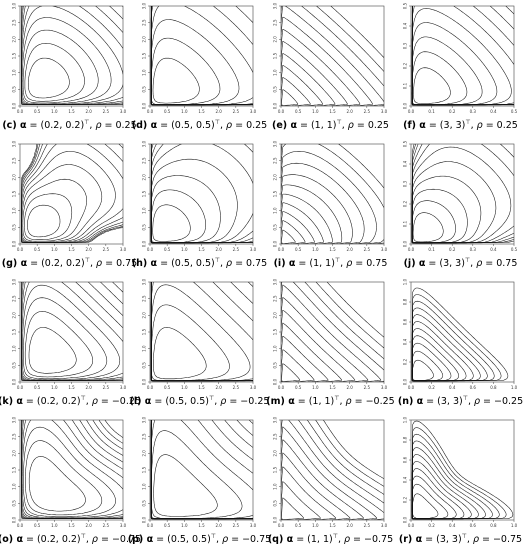  Describe the element at coordinates (461, 263) in the screenshot. I see `panel-caption: (j) α = (3, 3)⊤, ρ = 0.75` at that location.